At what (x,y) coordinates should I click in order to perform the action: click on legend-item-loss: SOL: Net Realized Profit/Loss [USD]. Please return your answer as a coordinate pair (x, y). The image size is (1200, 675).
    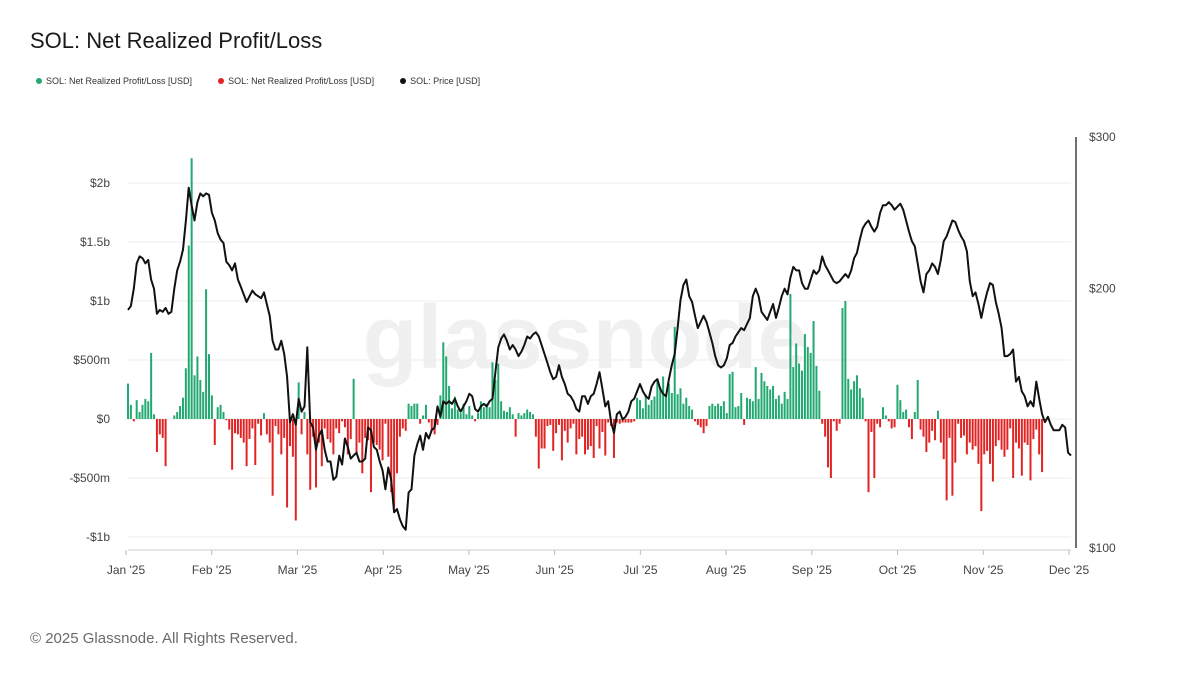
    Looking at the image, I should click on (296, 81).